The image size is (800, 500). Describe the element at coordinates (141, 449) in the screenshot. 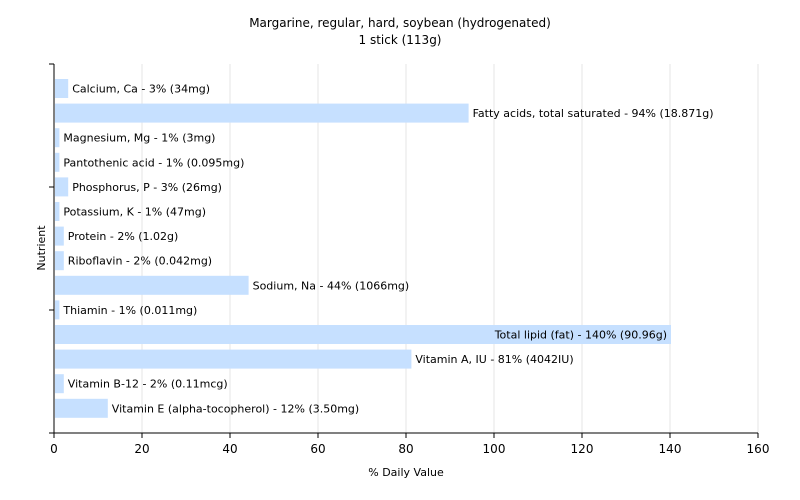

I see `x-tick-label: 20` at that location.